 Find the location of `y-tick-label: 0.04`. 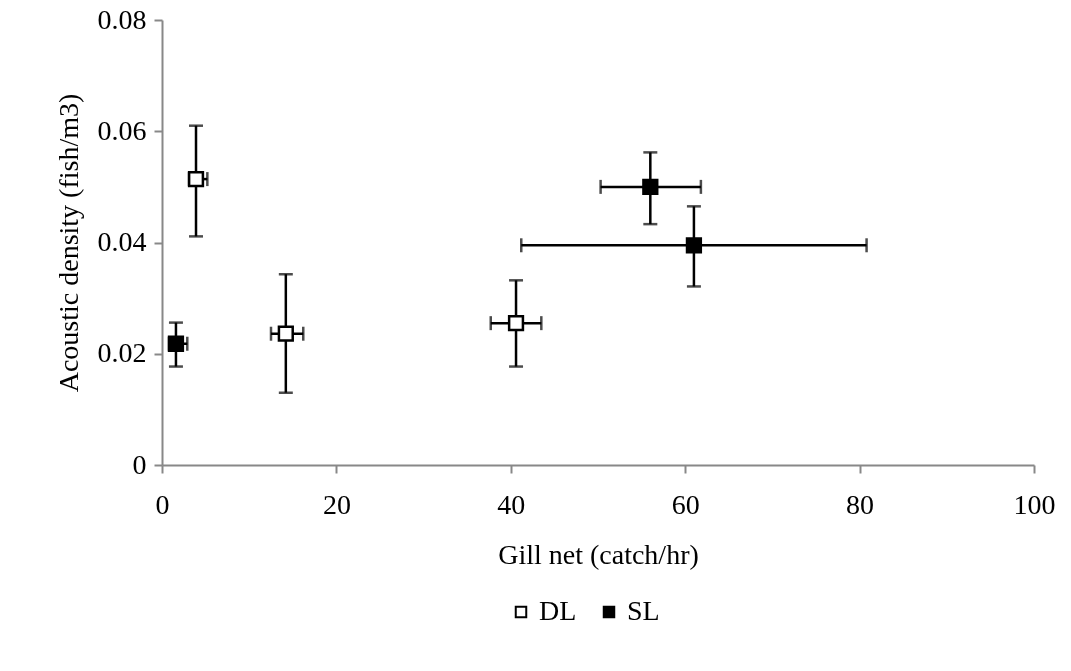

y-tick-label: 0.04 is located at coordinates (122, 241).